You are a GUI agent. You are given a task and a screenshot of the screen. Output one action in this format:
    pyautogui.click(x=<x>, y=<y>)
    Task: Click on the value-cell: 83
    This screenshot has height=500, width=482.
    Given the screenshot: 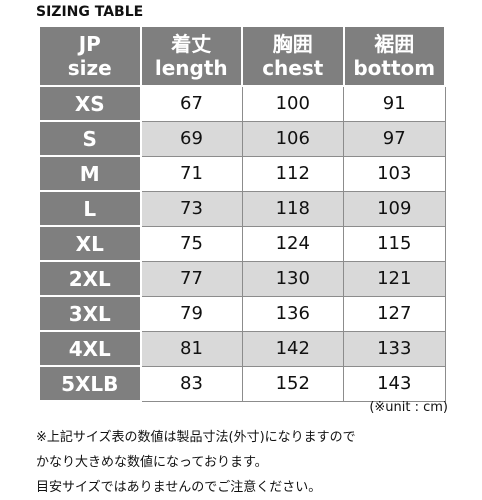 What is the action you would take?
    pyautogui.click(x=191, y=383)
    